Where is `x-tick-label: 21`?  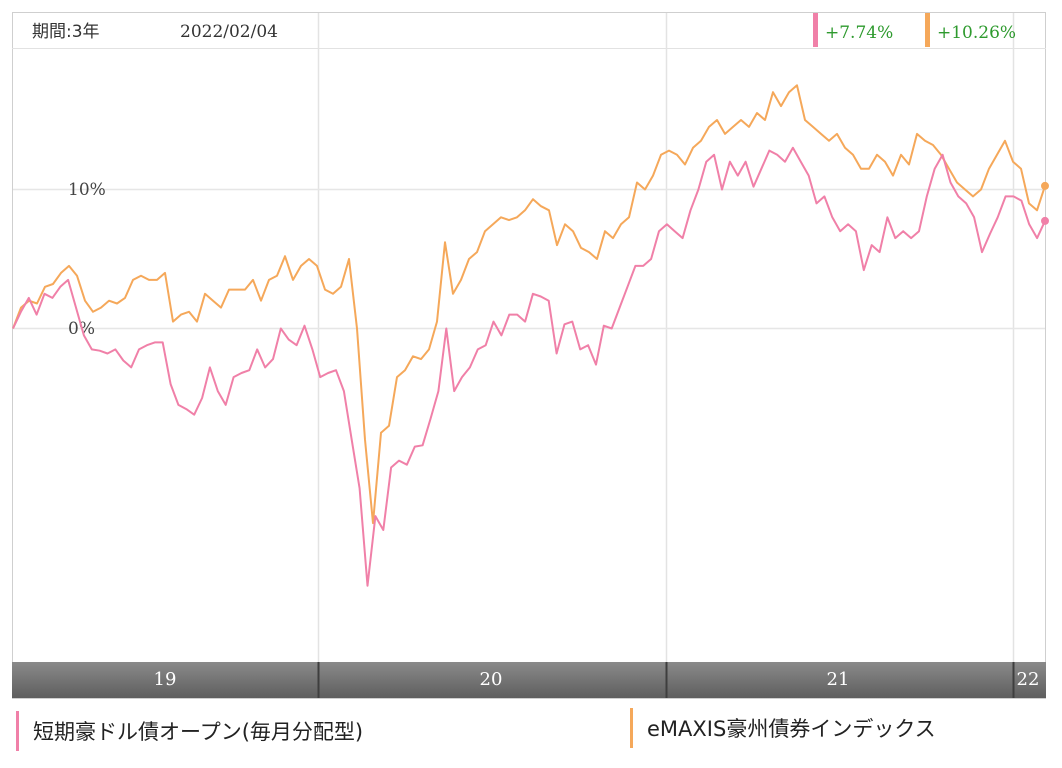 x-tick-label: 21 is located at coordinates (838, 679).